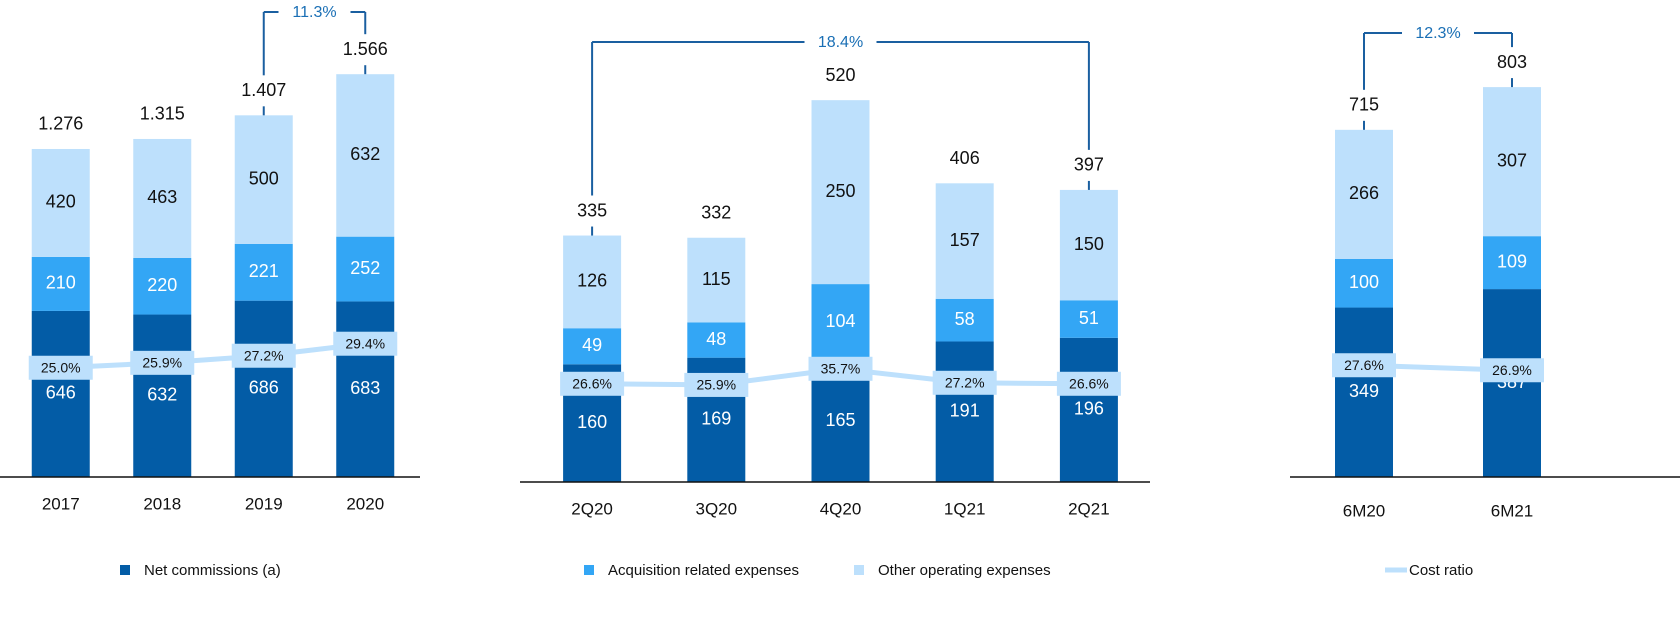 This screenshot has width=1680, height=622. What do you see at coordinates (1089, 244) in the screenshot?
I see `segment-label: 150` at bounding box center [1089, 244].